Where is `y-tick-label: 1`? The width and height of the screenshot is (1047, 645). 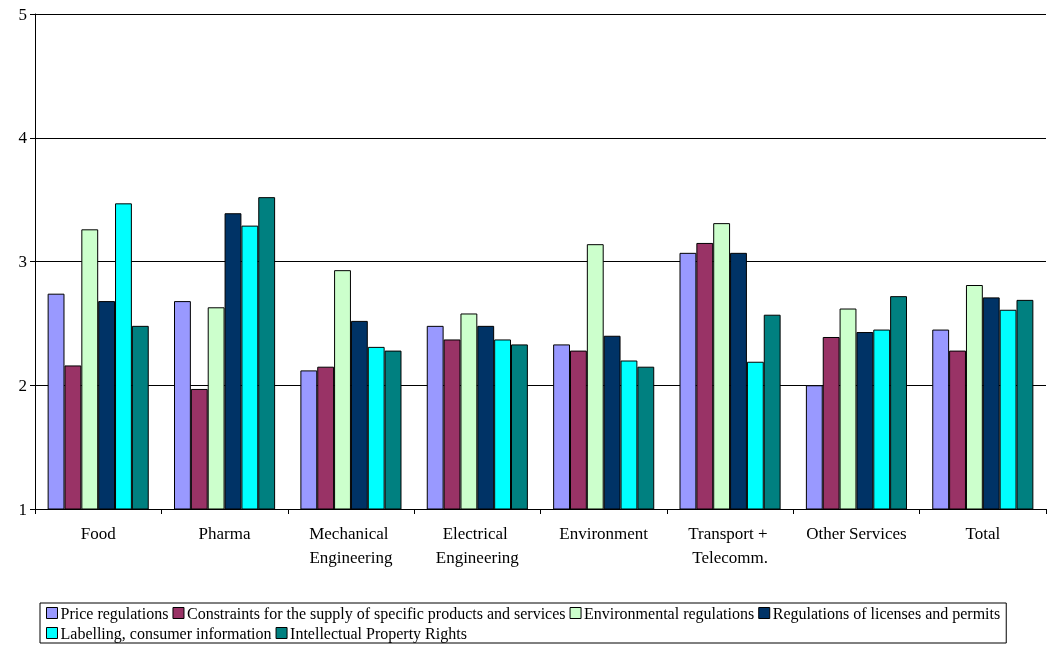 y-tick-label: 1 is located at coordinates (22, 509).